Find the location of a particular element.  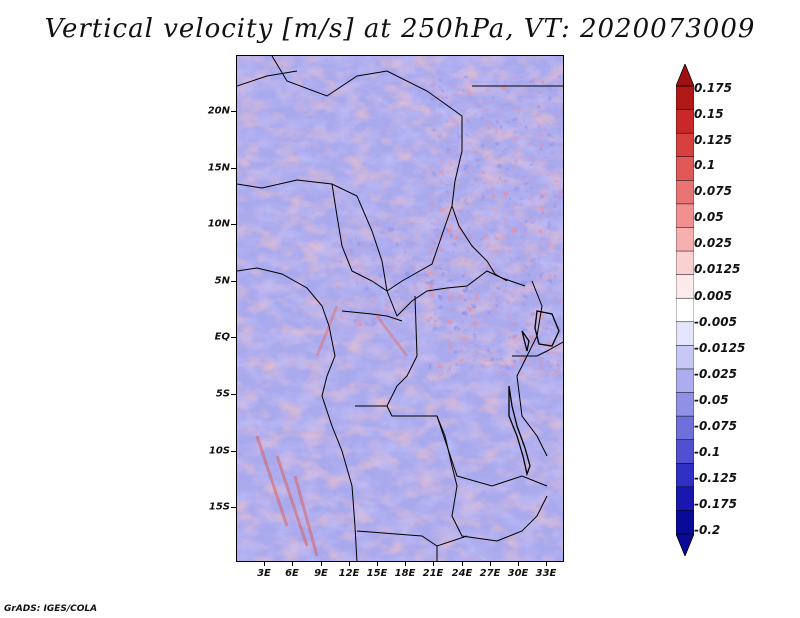

lon-label-27e: 27E is located at coordinates (490, 573).